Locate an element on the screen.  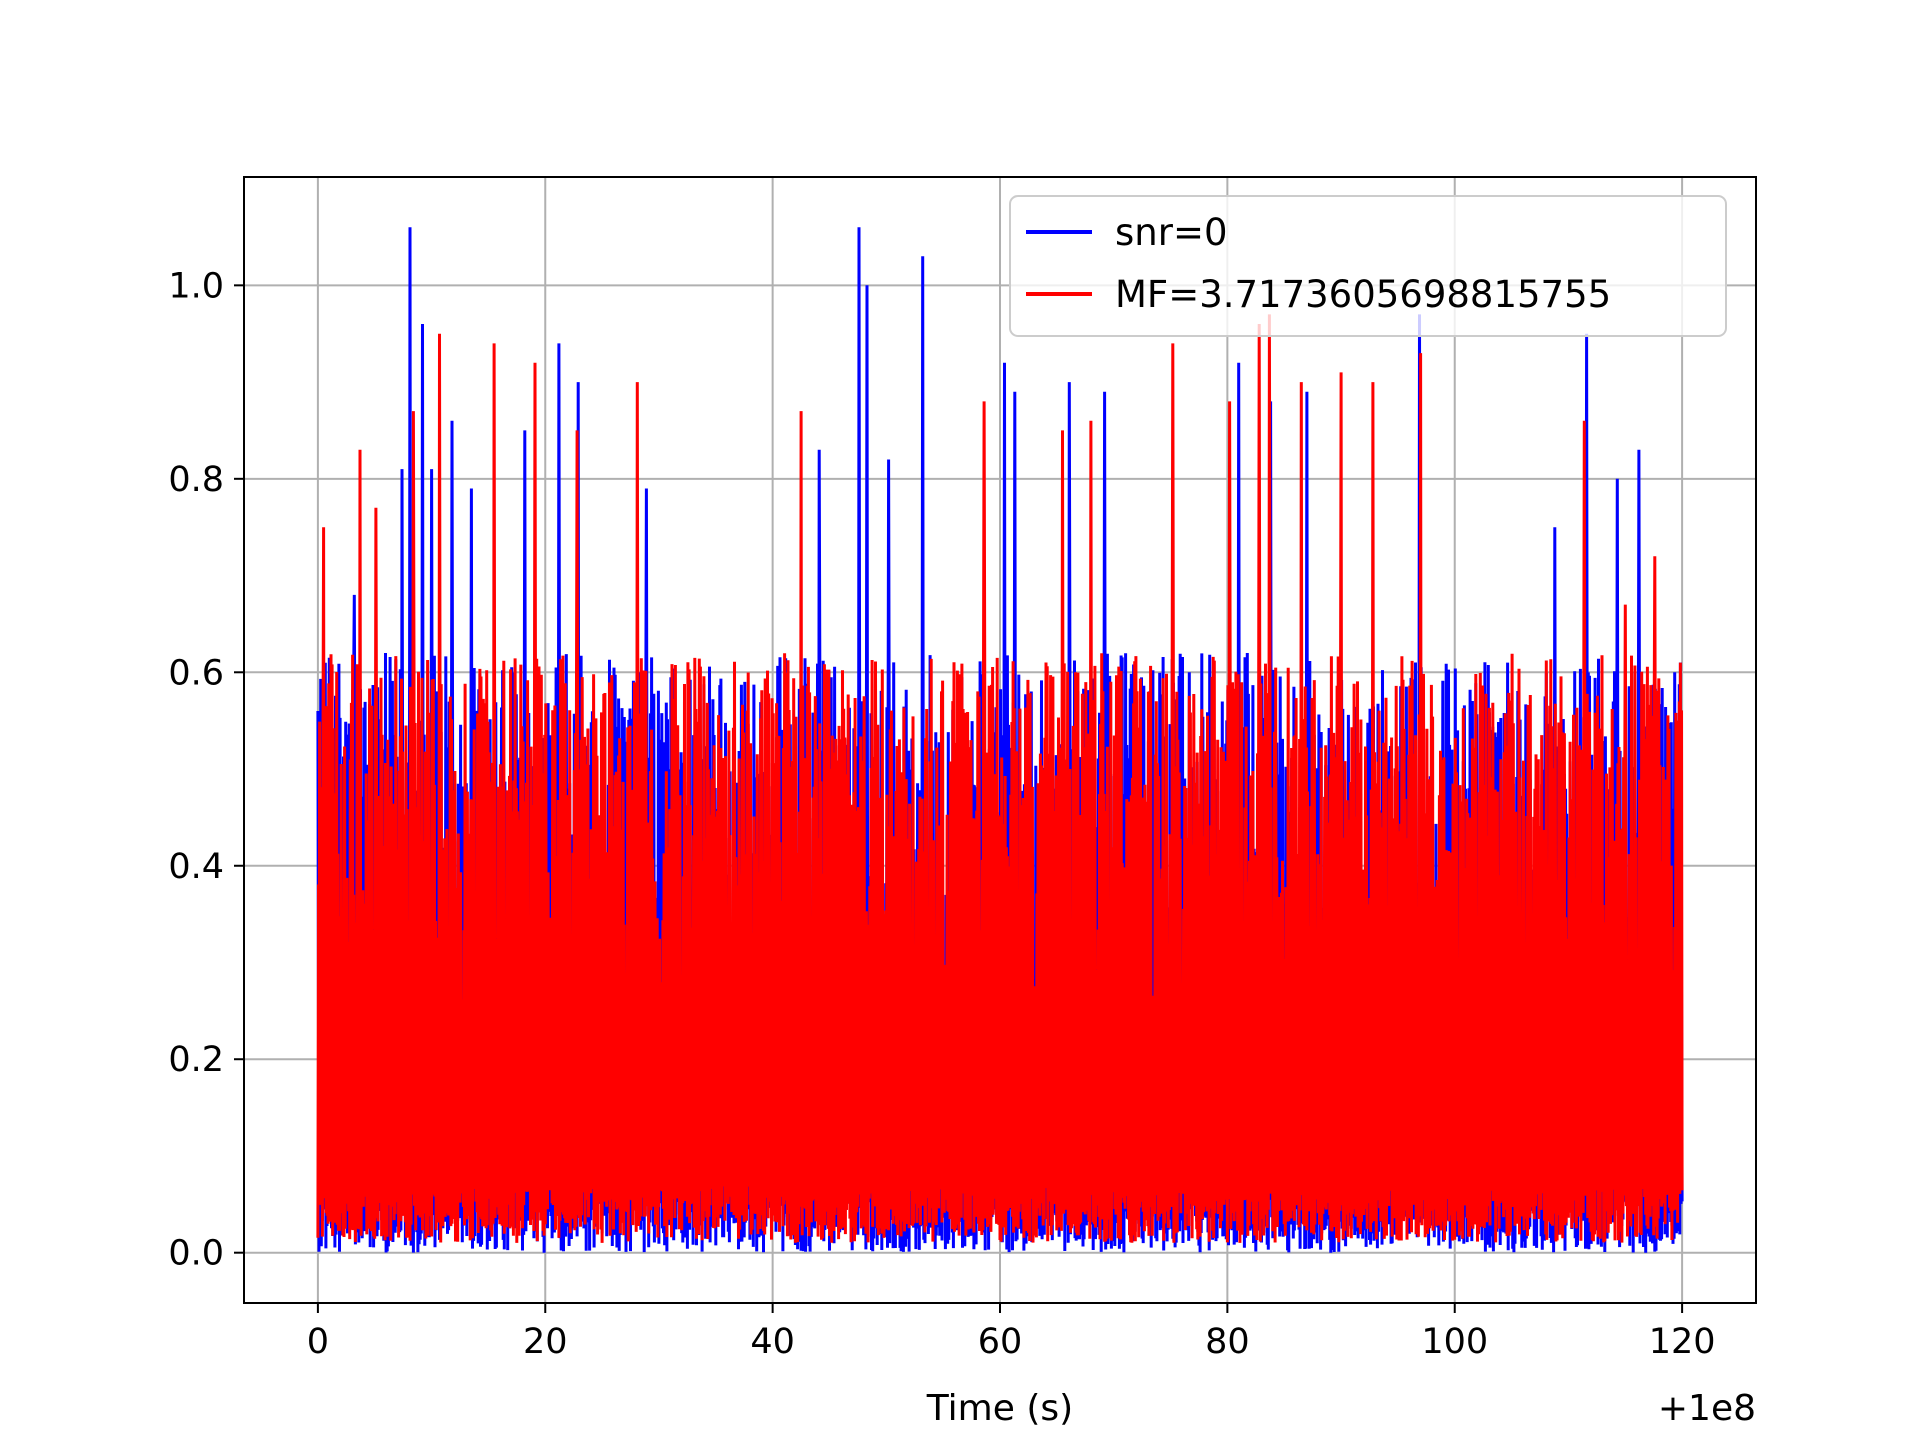
y-tick-label: 0.4 is located at coordinates (196, 867).